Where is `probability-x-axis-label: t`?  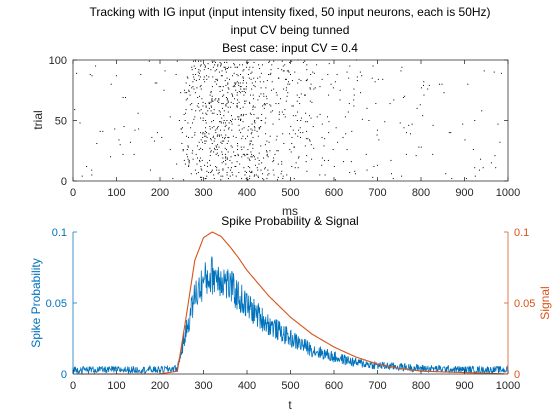
probability-x-axis-label: t is located at coordinates (290, 405).